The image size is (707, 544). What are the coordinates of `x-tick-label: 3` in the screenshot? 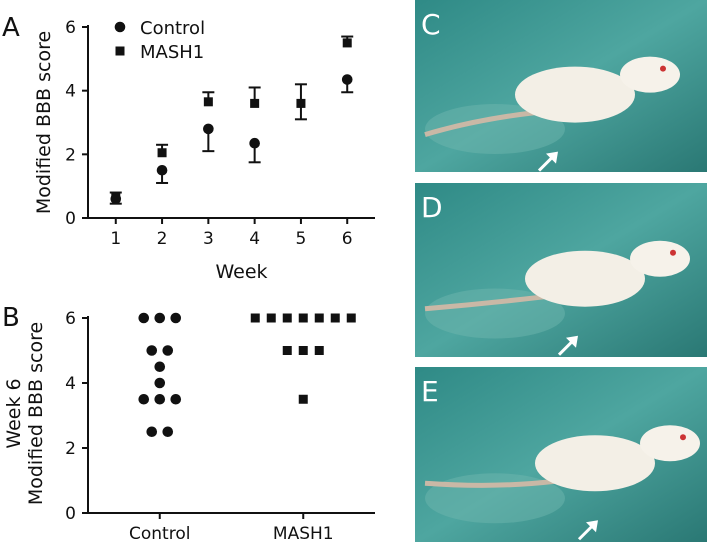 It's located at (208, 239).